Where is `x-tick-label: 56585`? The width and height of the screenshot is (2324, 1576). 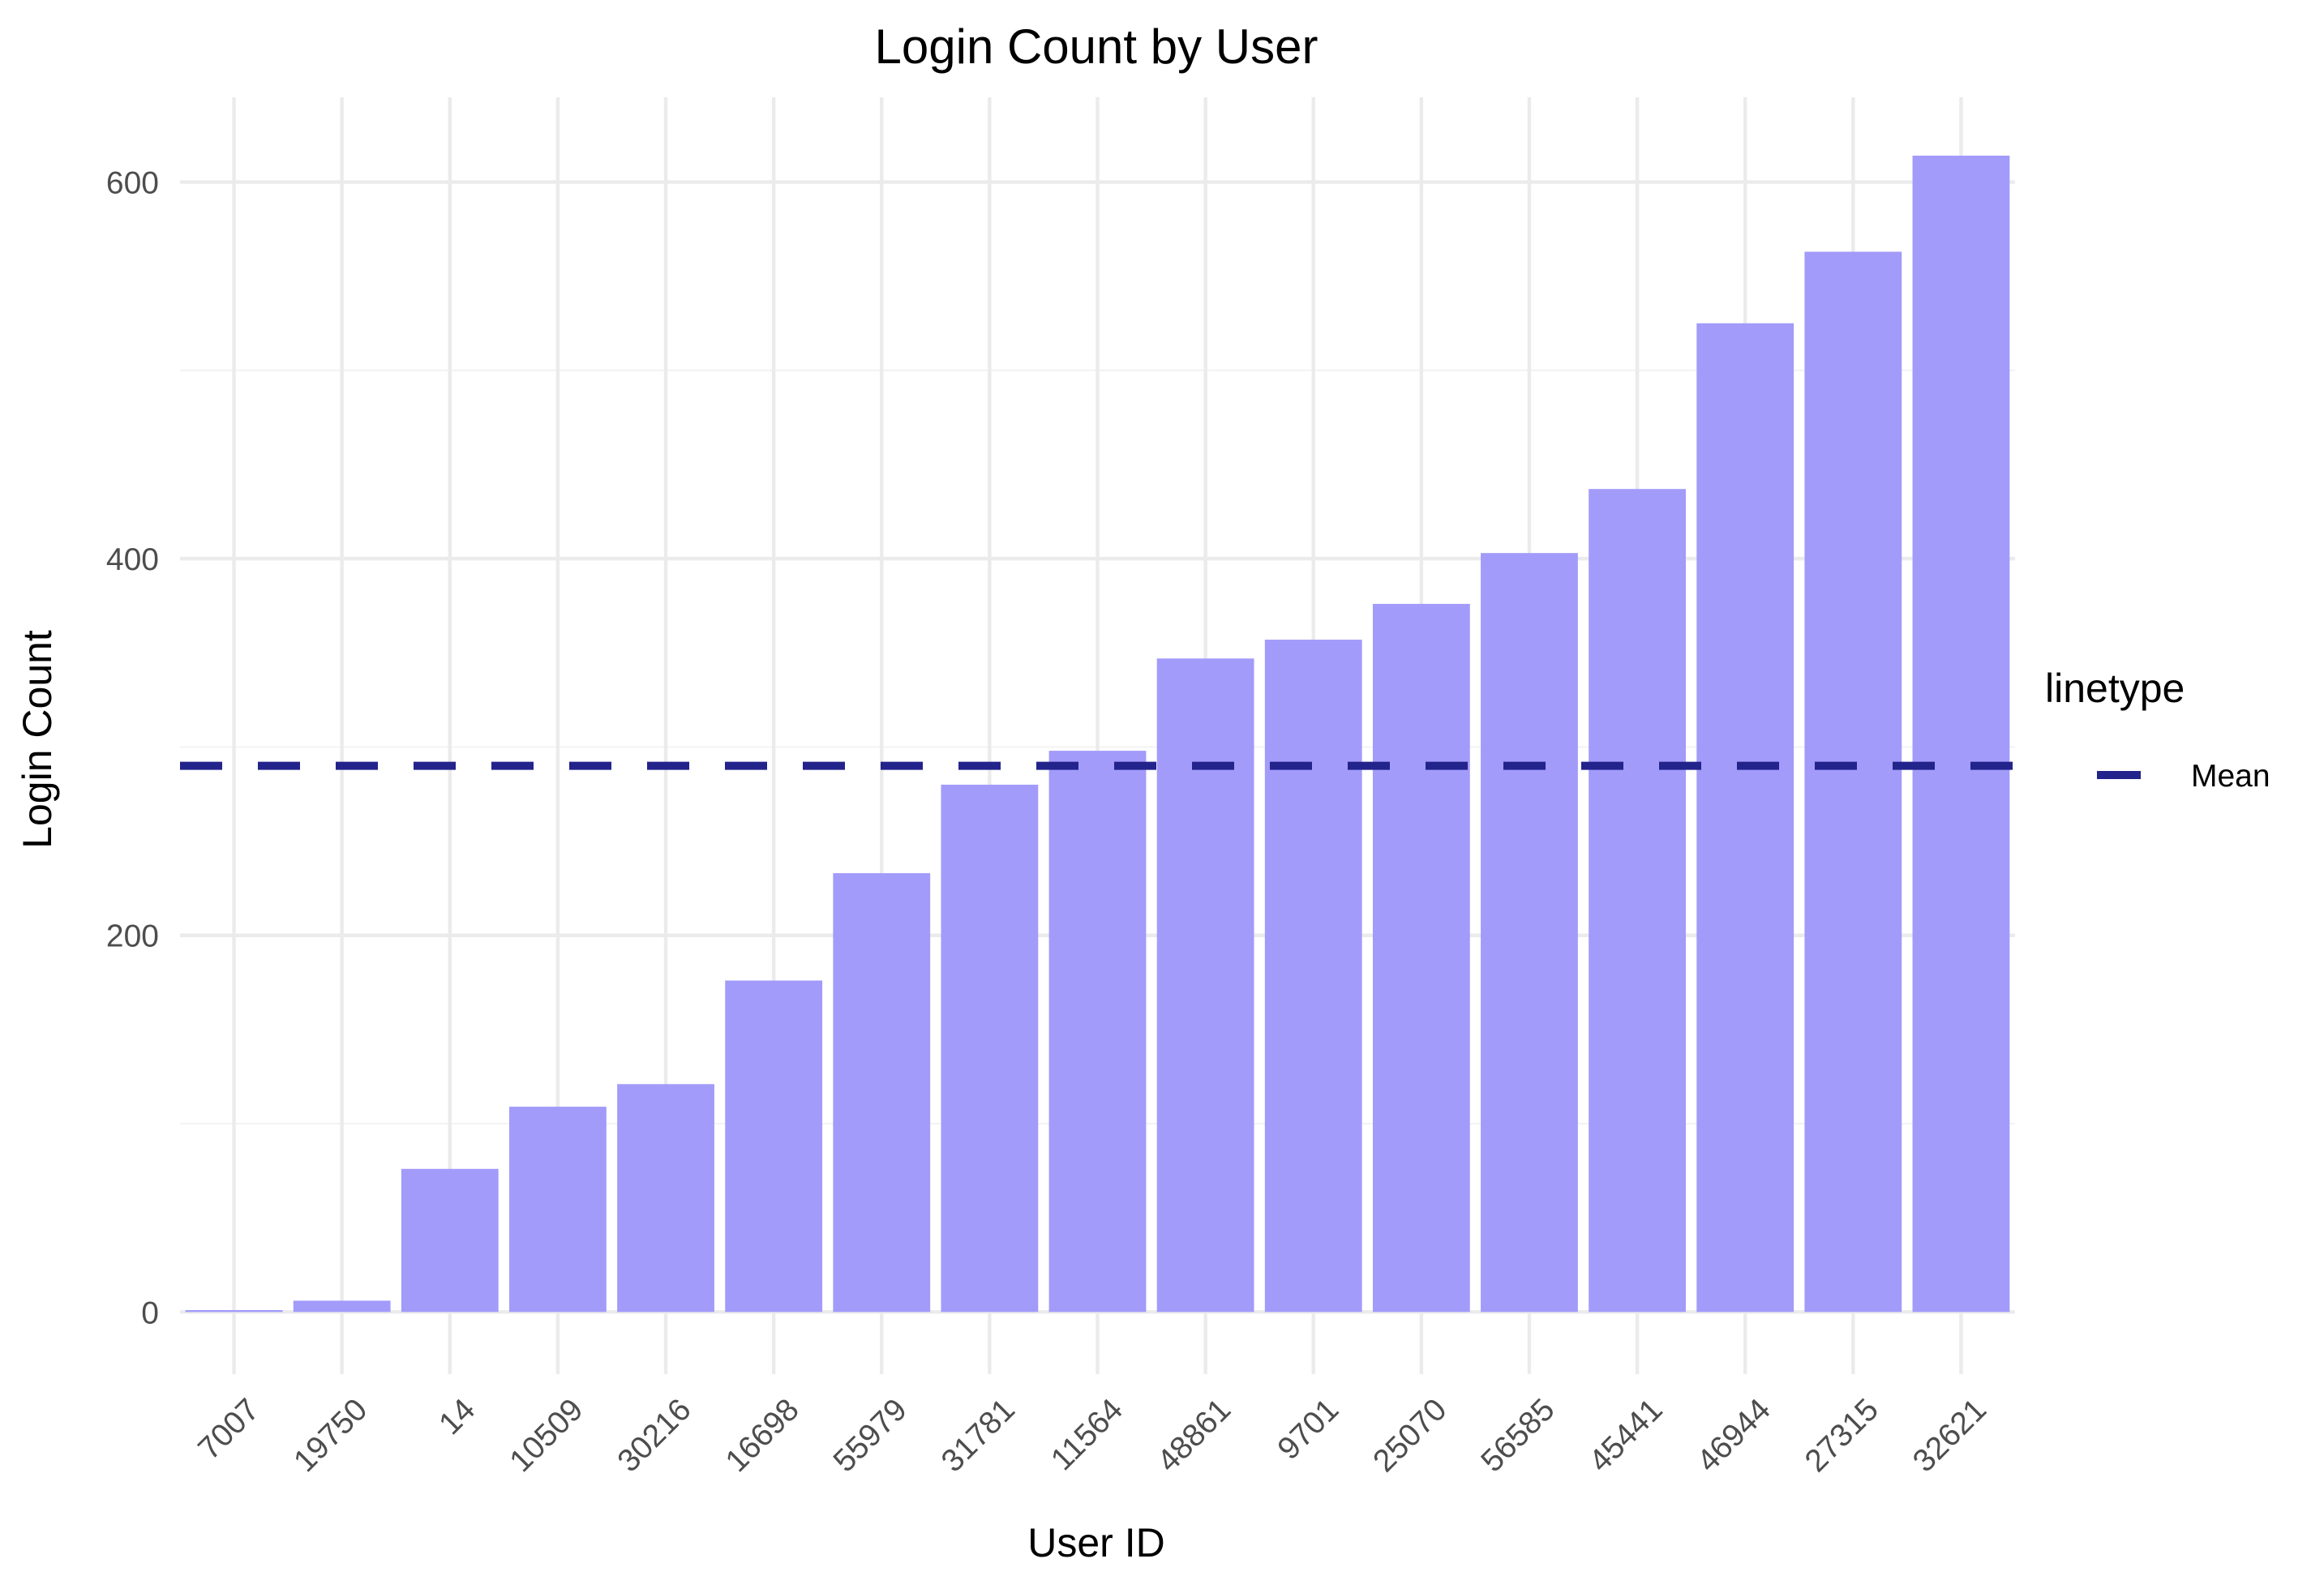
x-tick-label: 56585 is located at coordinates (1517, 1435).